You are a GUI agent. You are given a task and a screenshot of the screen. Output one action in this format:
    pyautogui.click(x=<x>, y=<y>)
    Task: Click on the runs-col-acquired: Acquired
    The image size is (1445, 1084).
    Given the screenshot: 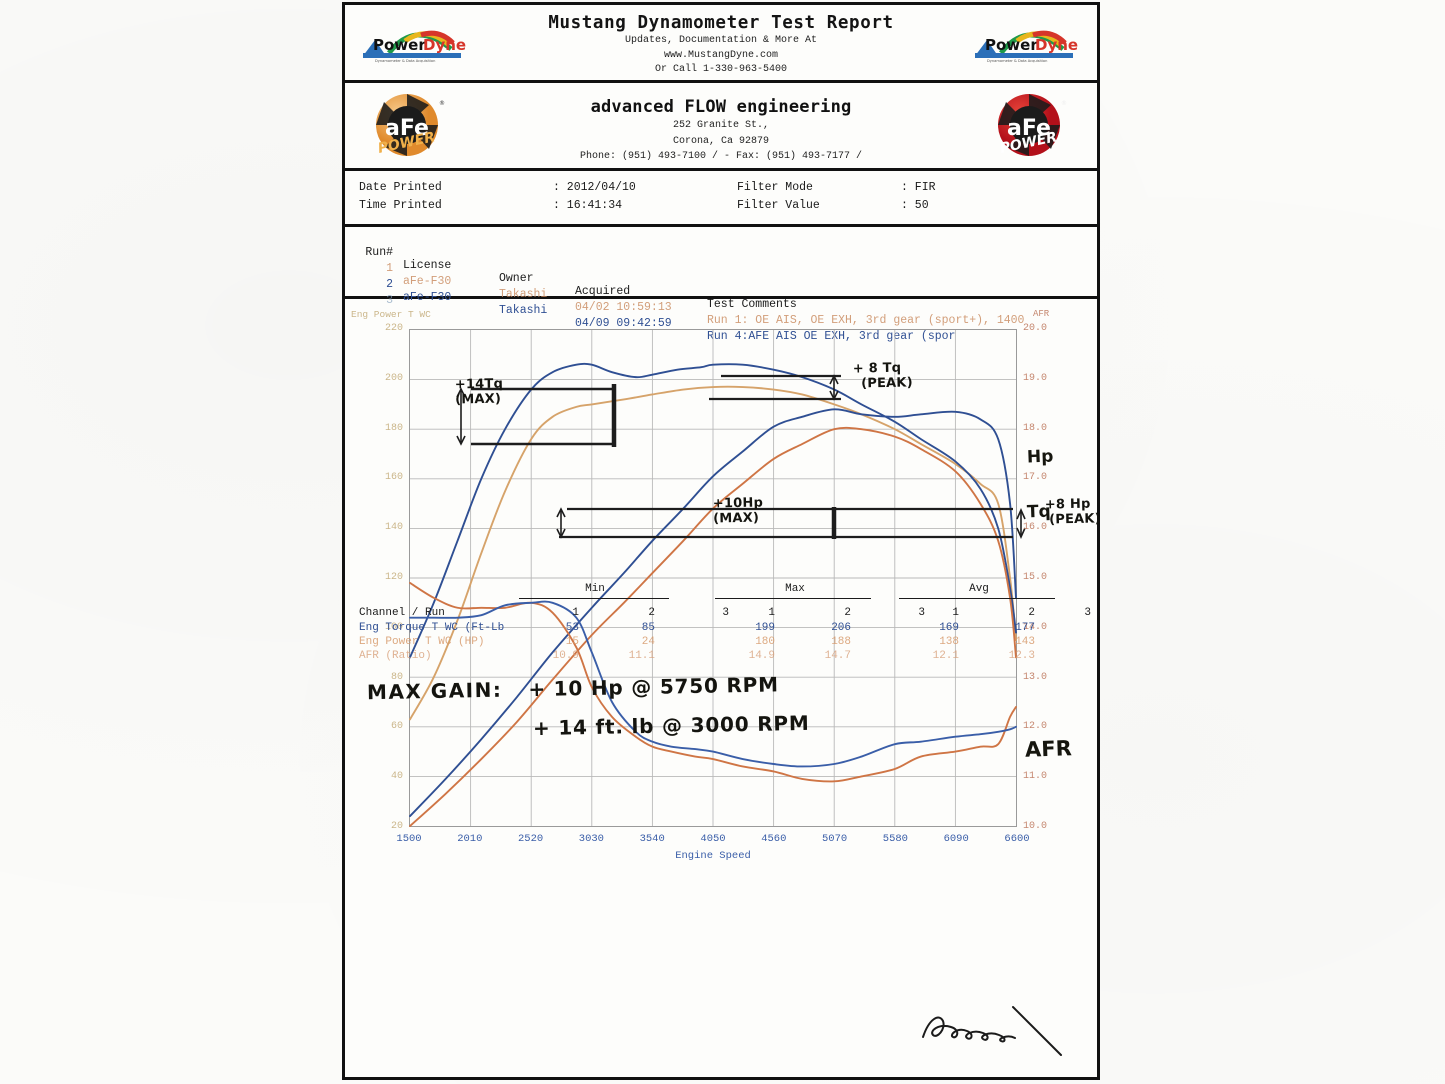 What is the action you would take?
    pyautogui.click(x=603, y=291)
    